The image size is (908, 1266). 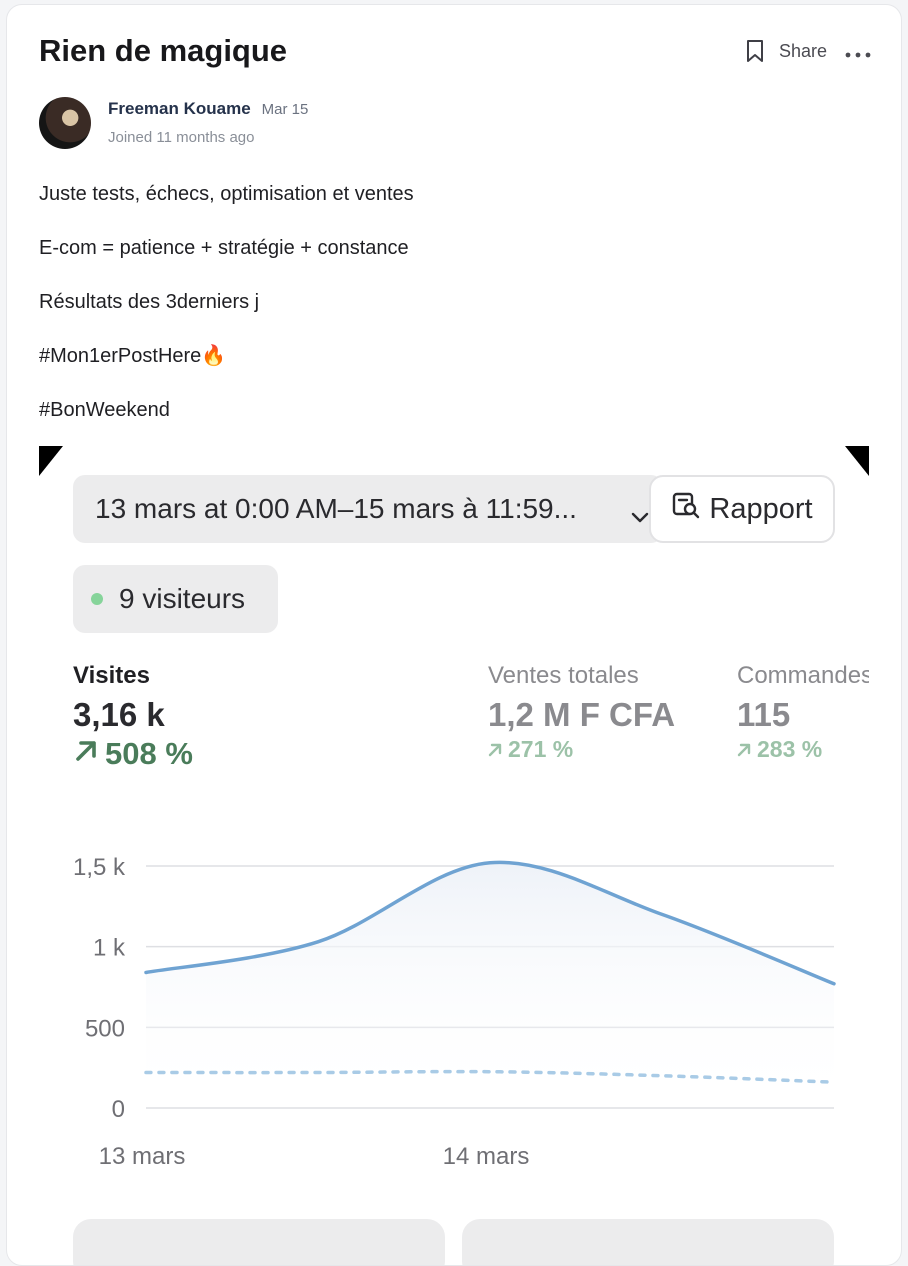 I want to click on more-icon, so click(x=858, y=51).